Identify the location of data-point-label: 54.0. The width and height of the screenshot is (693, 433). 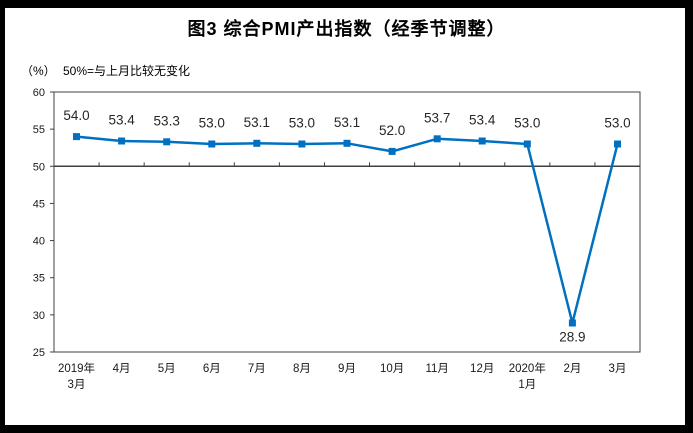
(76, 115).